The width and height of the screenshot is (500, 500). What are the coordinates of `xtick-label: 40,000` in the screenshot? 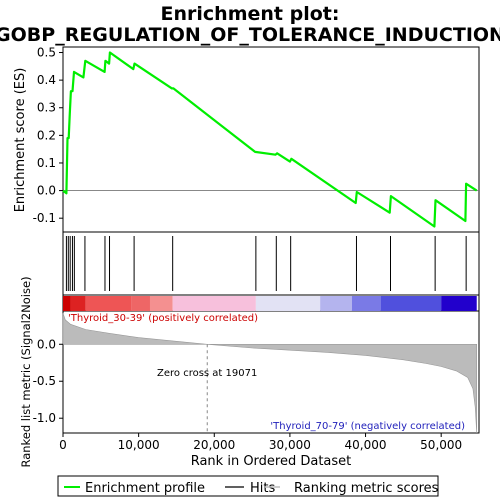 It's located at (366, 445).